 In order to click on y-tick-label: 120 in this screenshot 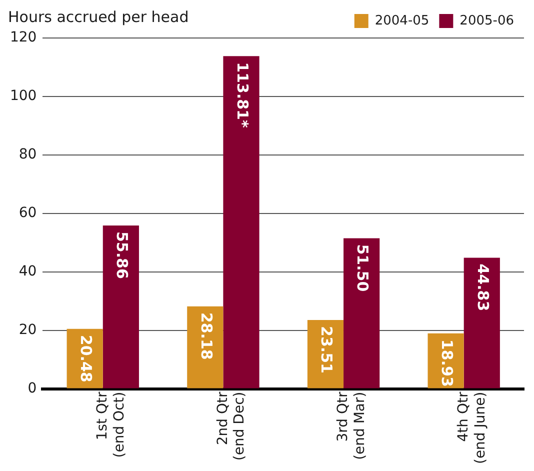, I will do `click(23, 38)`.